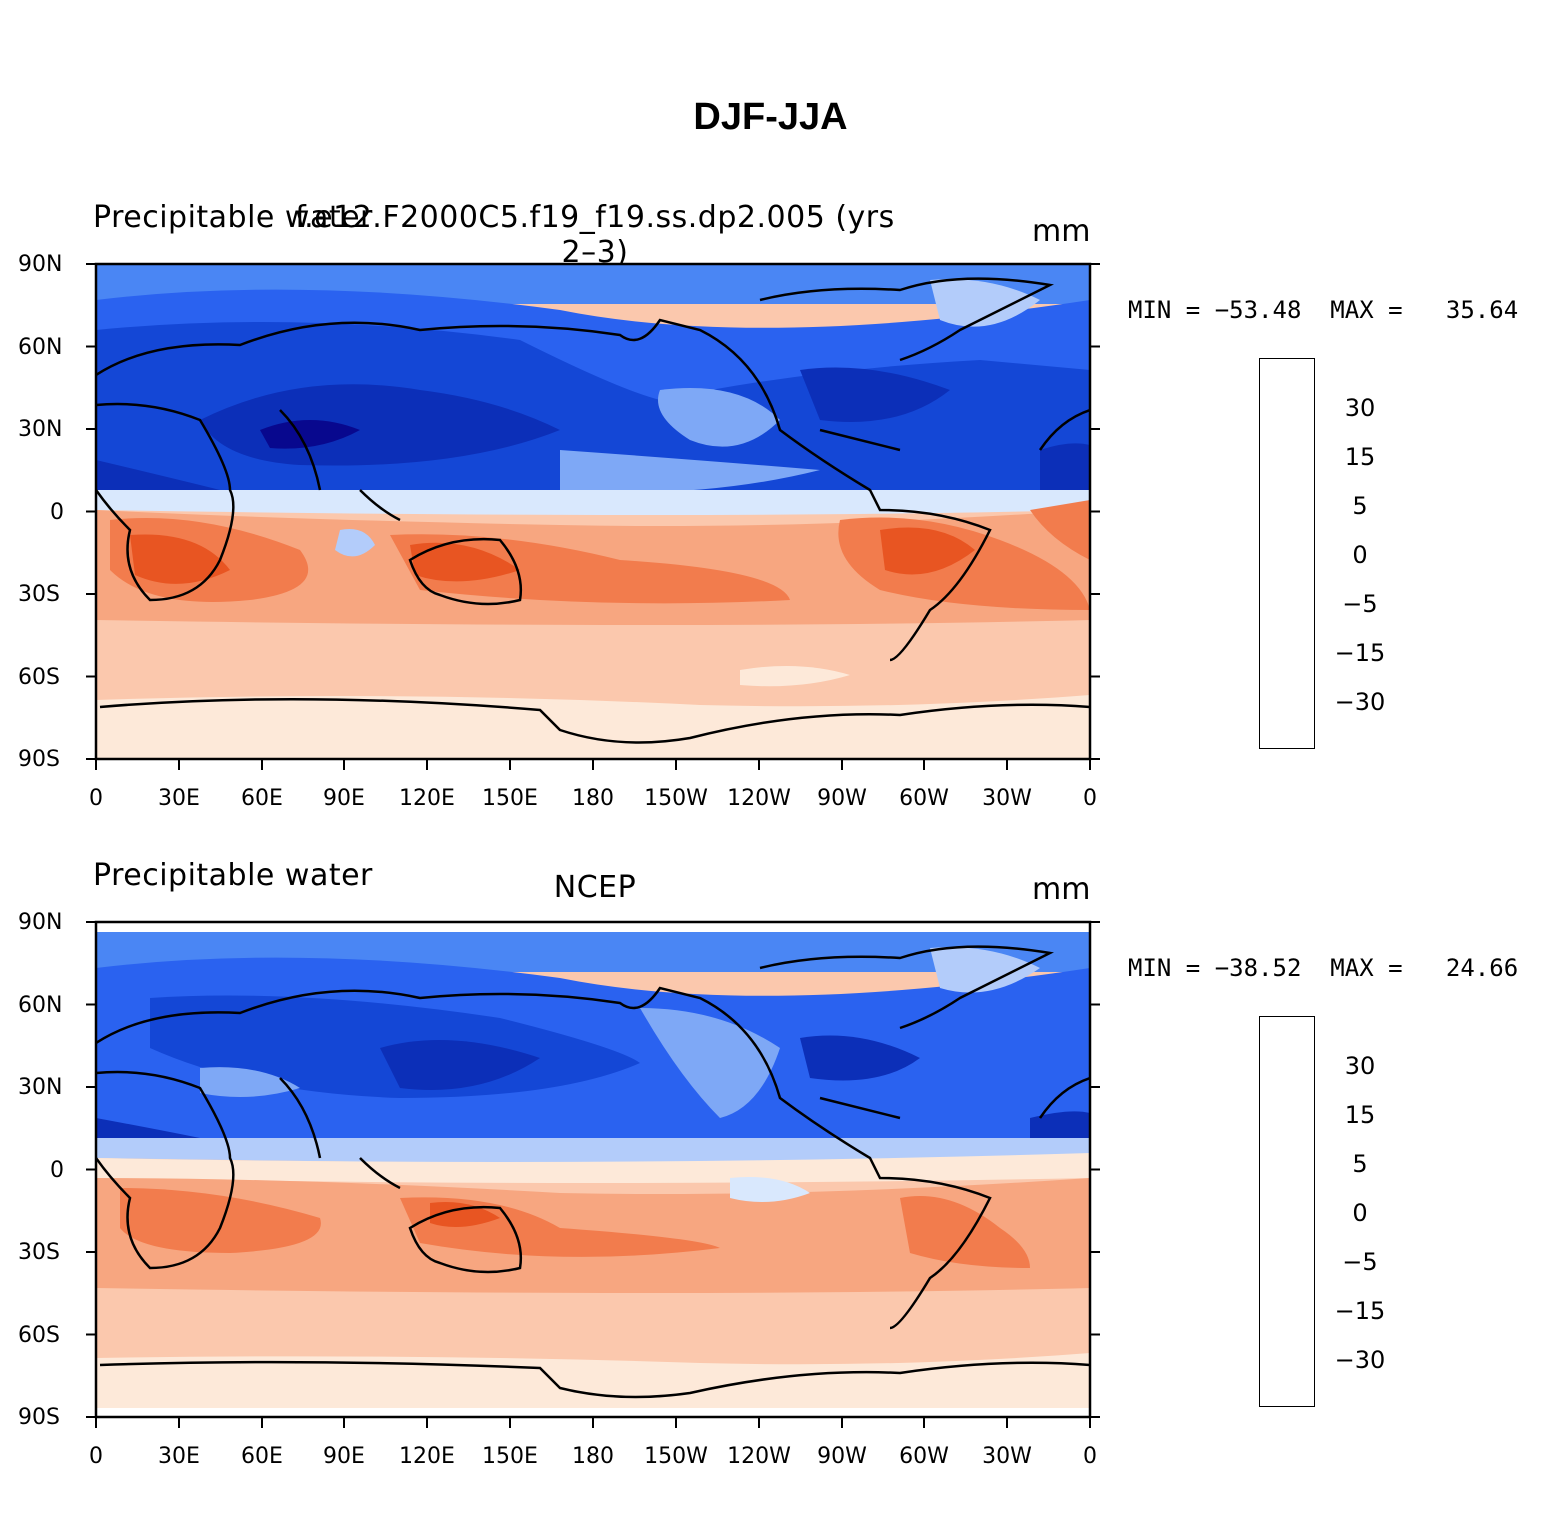  Describe the element at coordinates (1215, 310) in the screenshot. I see `min-value: MIN = −53.48` at that location.